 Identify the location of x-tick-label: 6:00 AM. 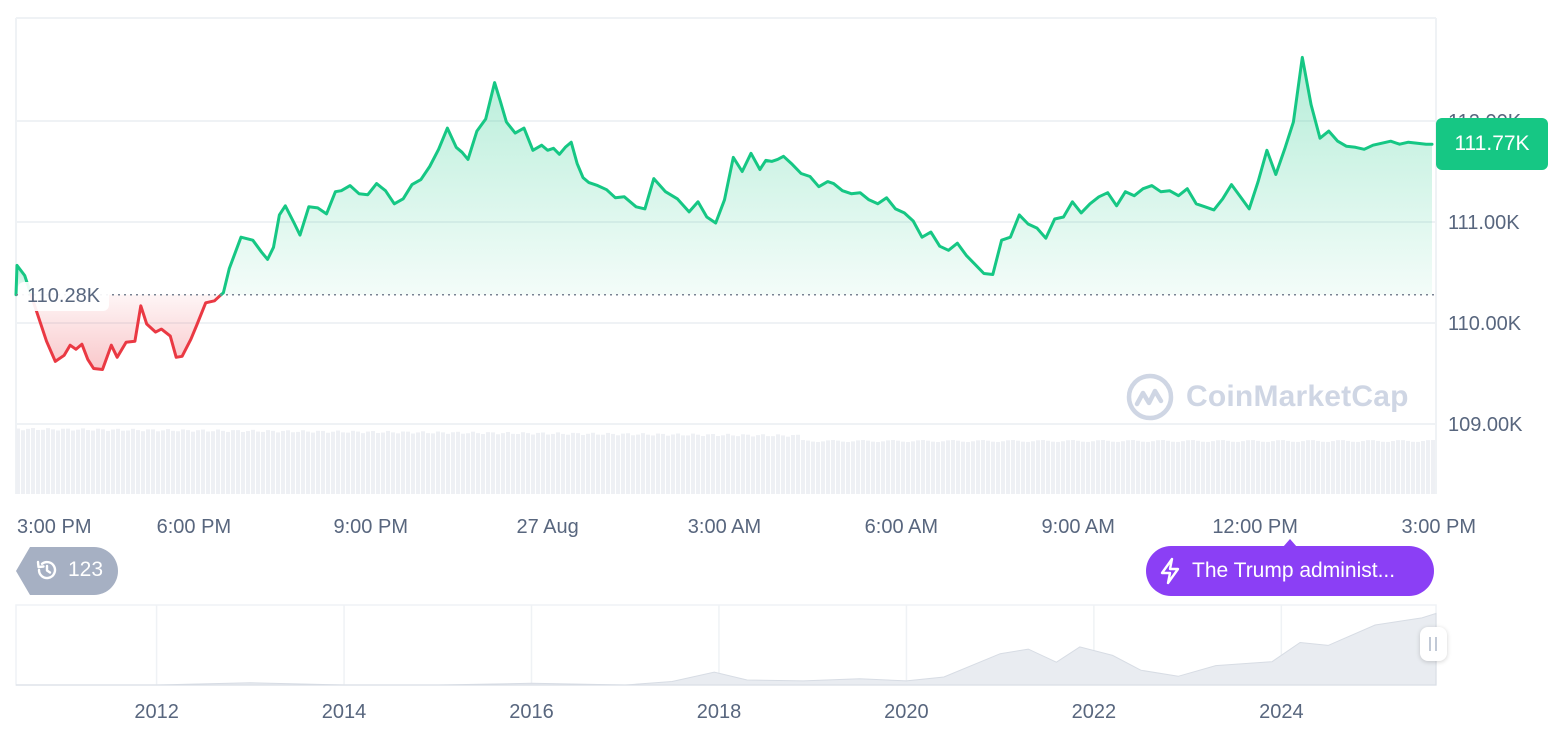
(901, 527).